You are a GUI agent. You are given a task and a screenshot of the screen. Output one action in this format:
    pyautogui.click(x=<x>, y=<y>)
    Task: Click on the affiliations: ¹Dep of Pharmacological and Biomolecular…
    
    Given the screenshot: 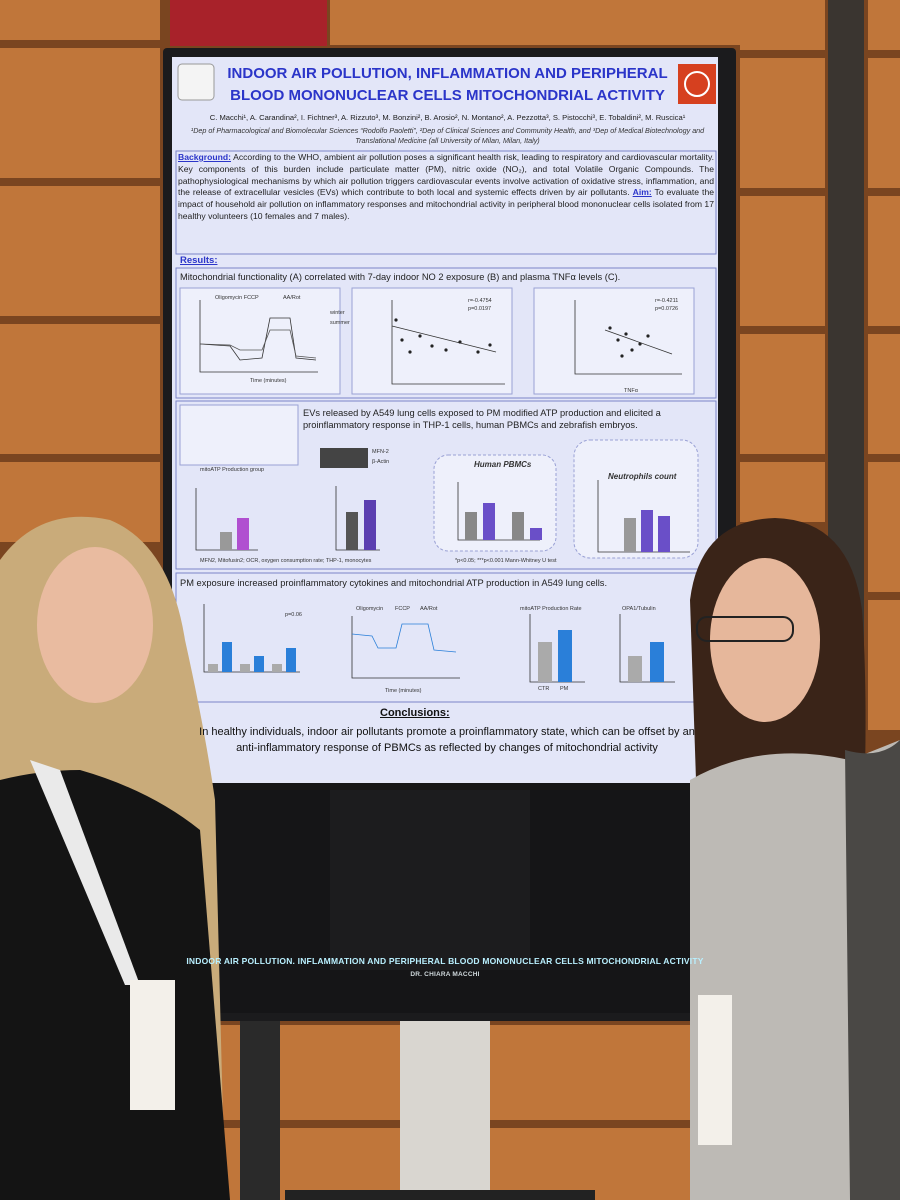 What is the action you would take?
    pyautogui.click(x=447, y=135)
    